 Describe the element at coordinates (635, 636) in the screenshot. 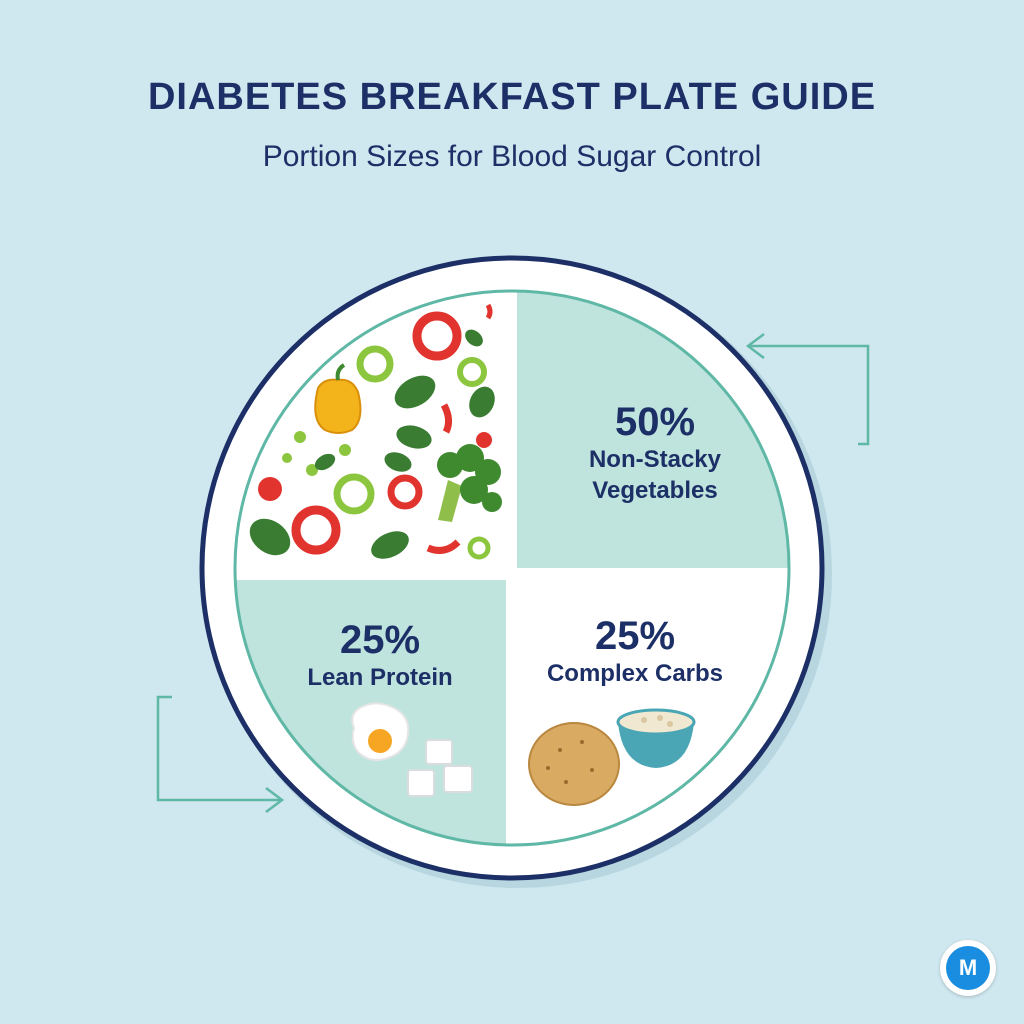

I see `carbs-percent: 25%` at that location.